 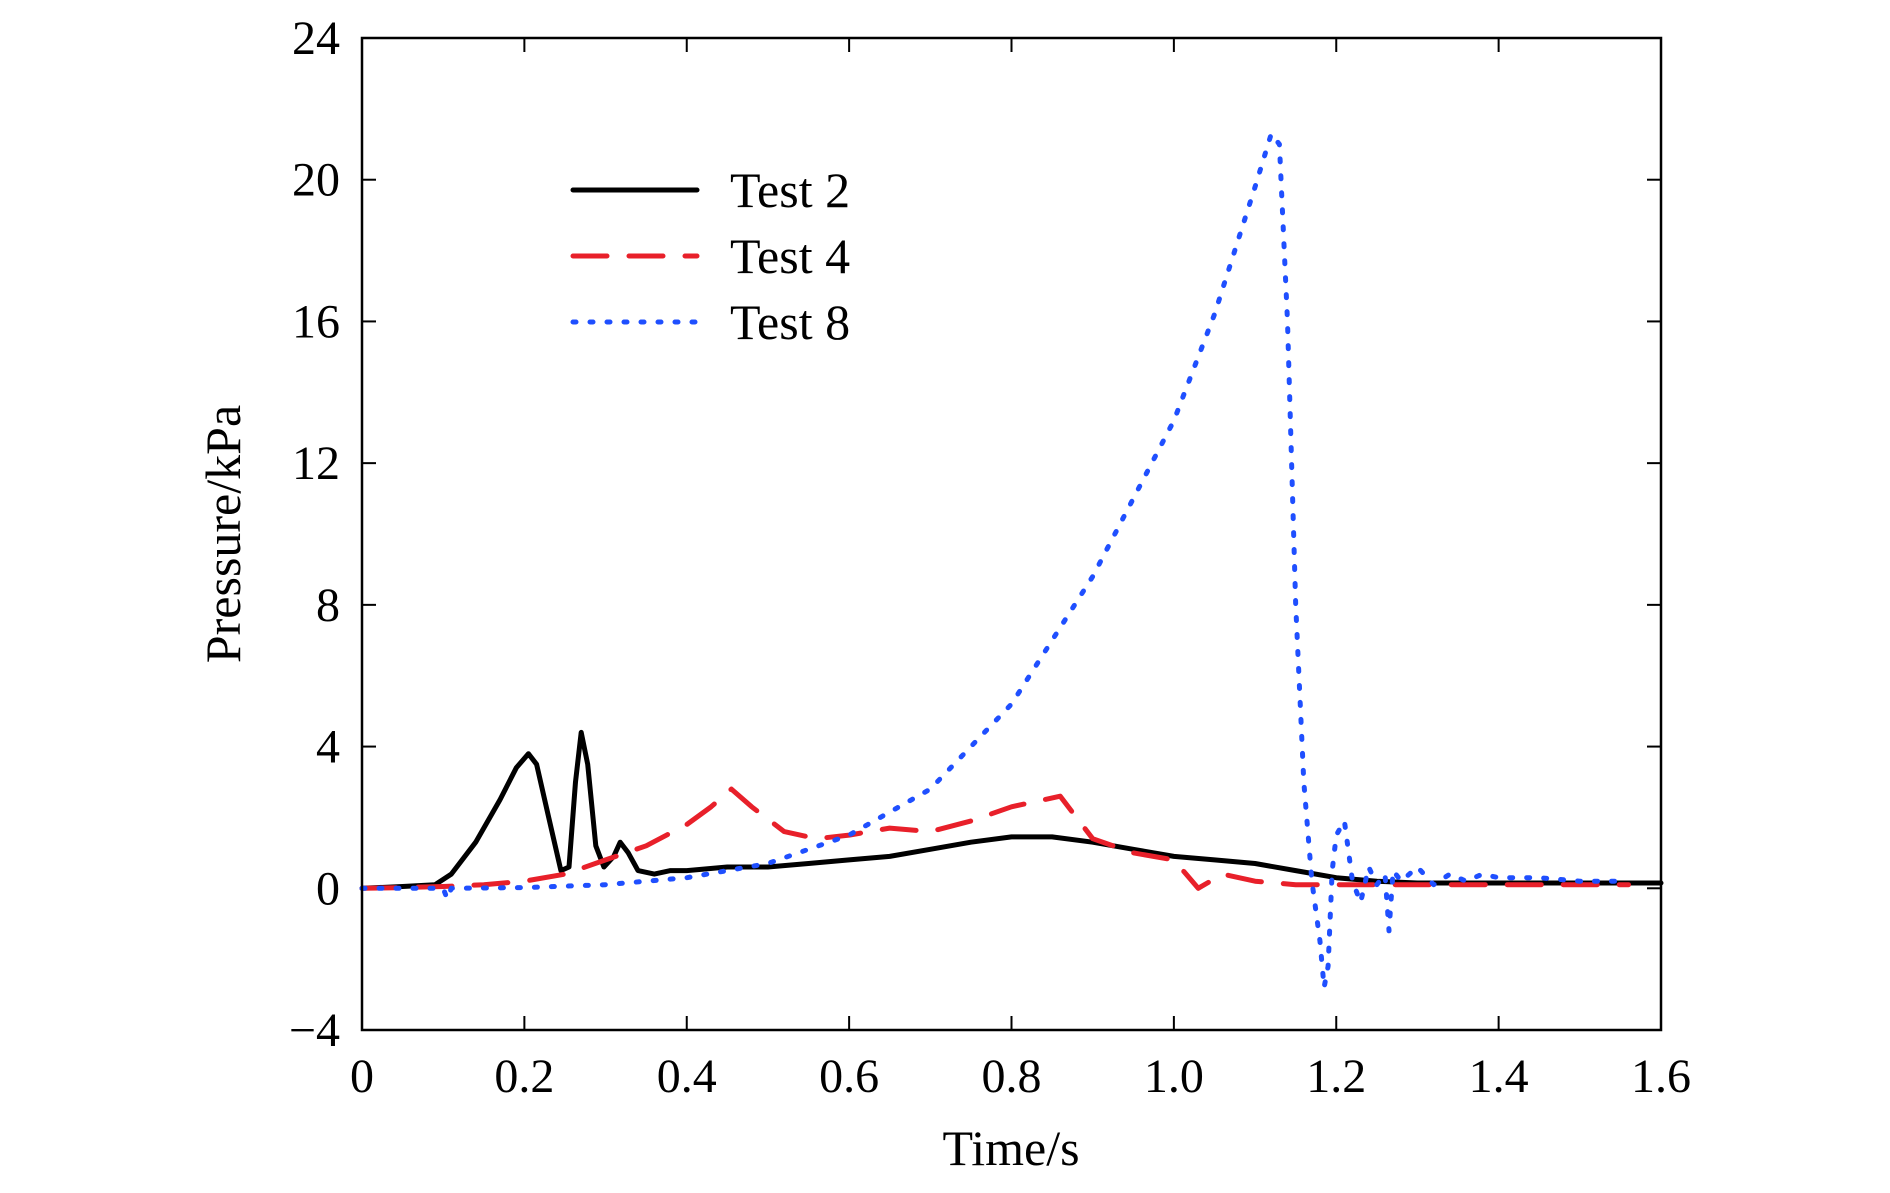 I want to click on x-axis-title: Time/s, so click(x=1010, y=1148).